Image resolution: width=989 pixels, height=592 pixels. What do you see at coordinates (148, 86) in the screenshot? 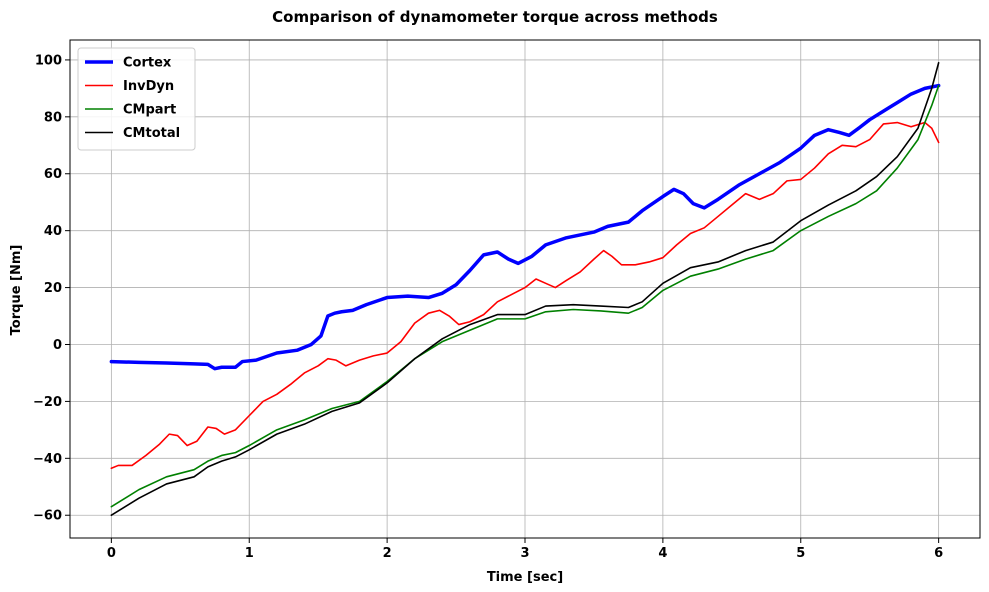
I see `legend-label-invdyn: InvDyn` at bounding box center [148, 86].